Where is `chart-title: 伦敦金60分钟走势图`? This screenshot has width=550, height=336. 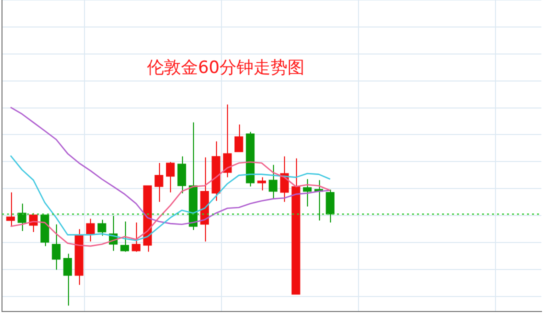
chart-title: 伦敦金60分钟走势图 is located at coordinates (225, 68).